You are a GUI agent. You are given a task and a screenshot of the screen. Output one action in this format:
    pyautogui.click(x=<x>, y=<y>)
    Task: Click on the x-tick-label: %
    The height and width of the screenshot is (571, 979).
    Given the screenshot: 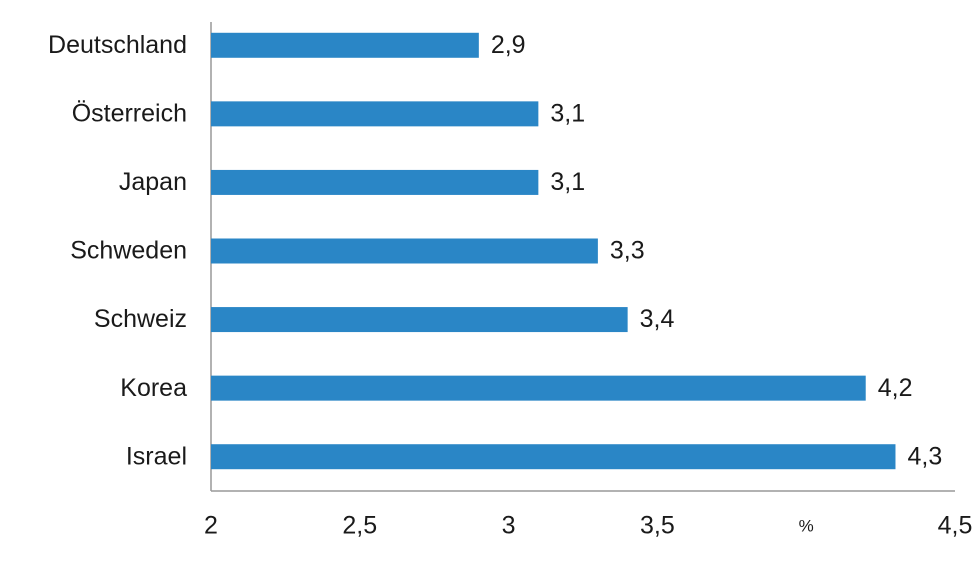 What is the action you would take?
    pyautogui.click(x=806, y=525)
    